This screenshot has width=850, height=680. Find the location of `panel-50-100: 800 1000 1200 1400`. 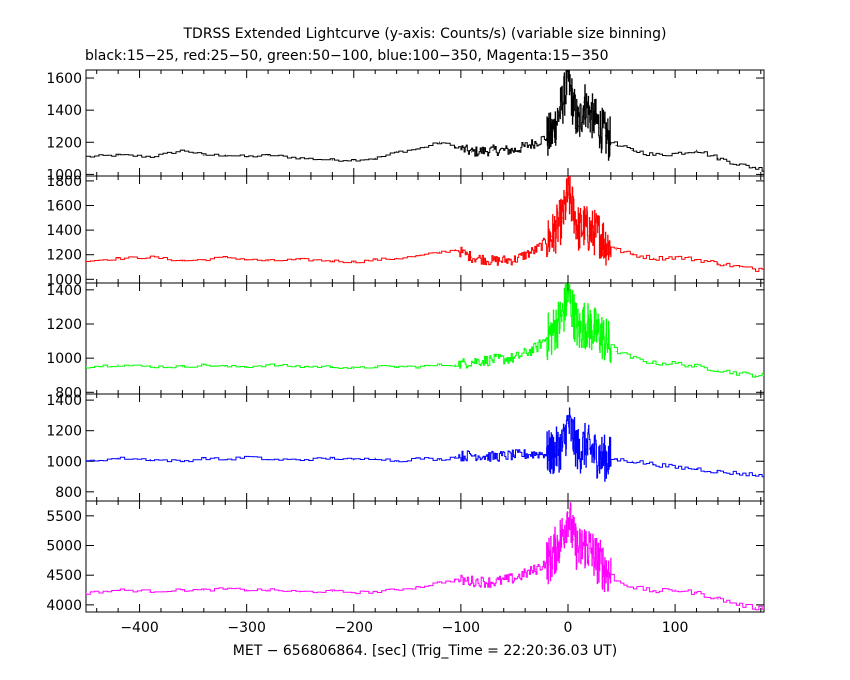

panel-50-100: 800 1000 1200 1400 is located at coordinates (405, 341).